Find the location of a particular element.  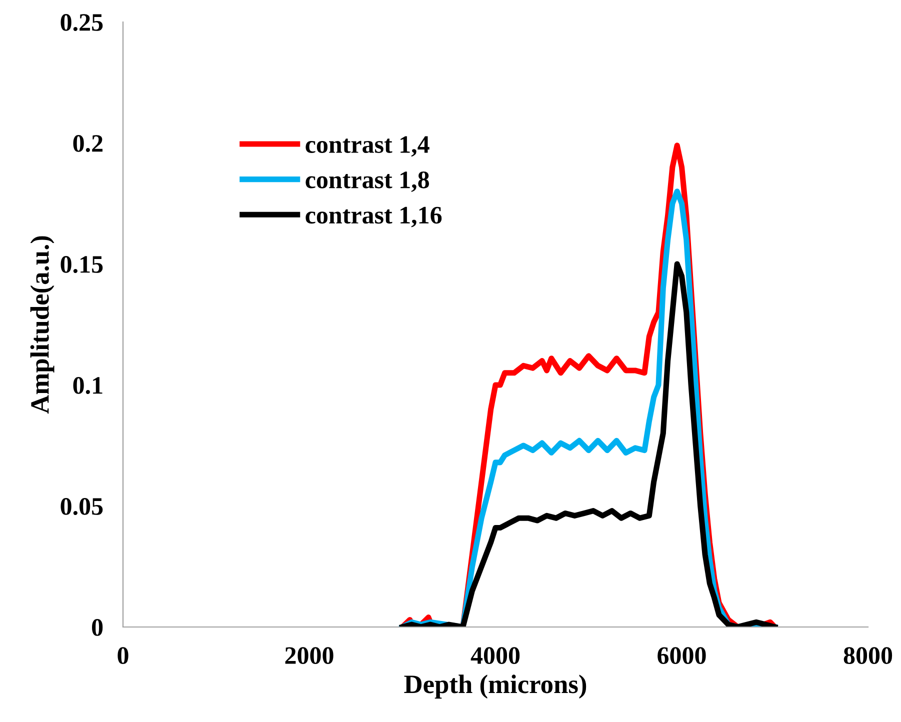

y-axis-title: Amplitude(a.u.) is located at coordinates (42, 325).